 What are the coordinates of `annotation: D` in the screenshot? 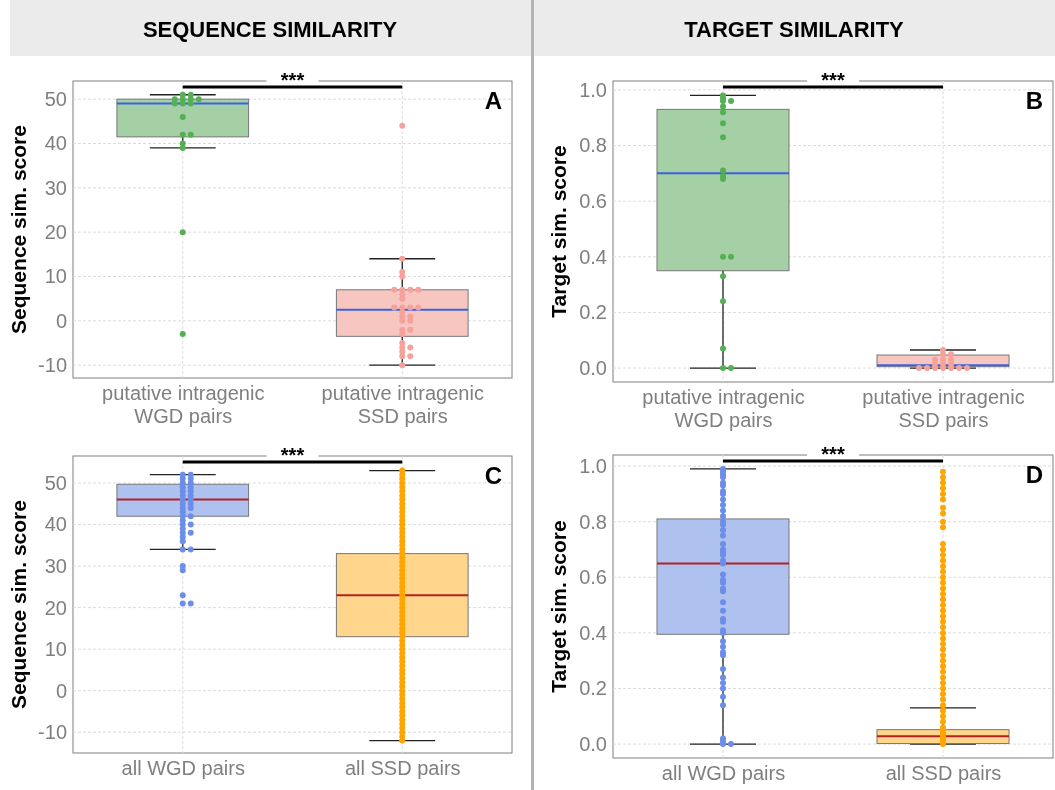 It's located at (1034, 474).